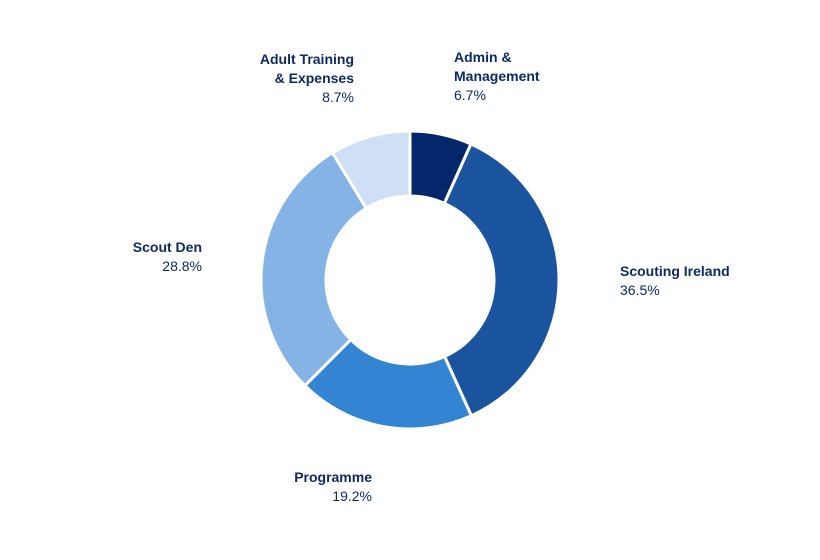 Image resolution: width=820 pixels, height=560 pixels. Describe the element at coordinates (182, 266) in the screenshot. I see `slice-value-scout-den: 28.8%` at that location.